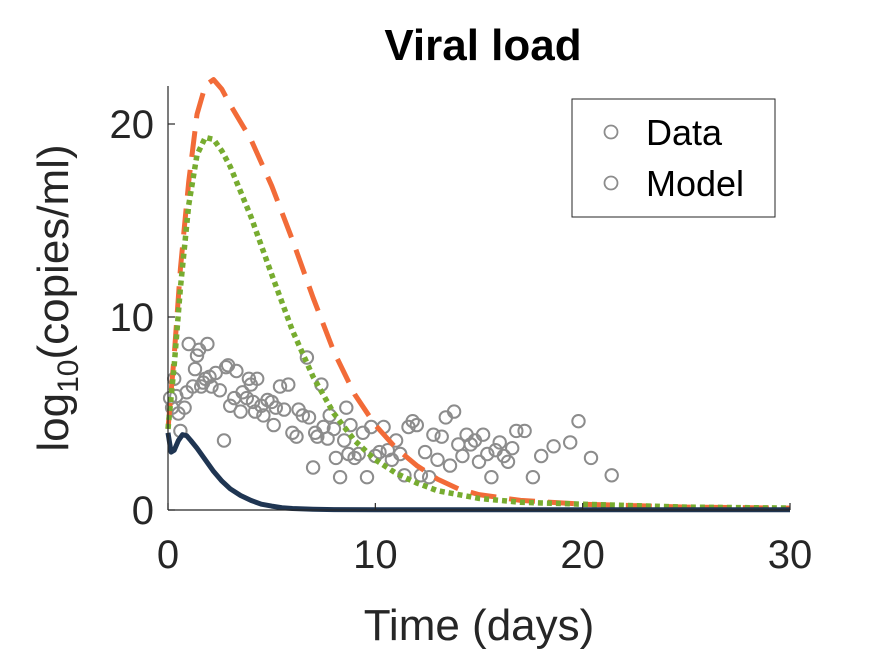 Image resolution: width=875 pixels, height=656 pixels. I want to click on y-axis-label-subscript: 10, so click(68, 376).